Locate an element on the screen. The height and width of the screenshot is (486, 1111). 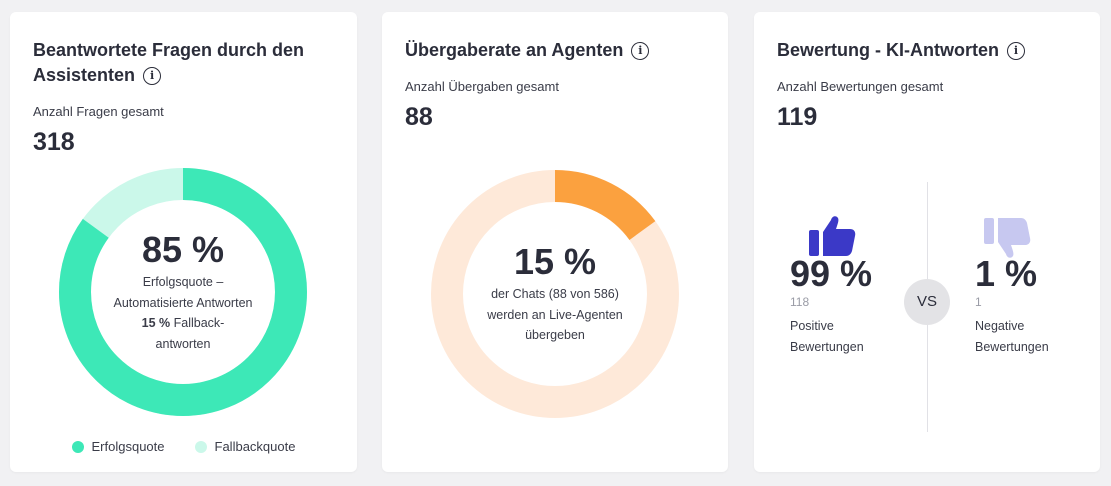
total-handovers-value: 88 is located at coordinates (419, 117).